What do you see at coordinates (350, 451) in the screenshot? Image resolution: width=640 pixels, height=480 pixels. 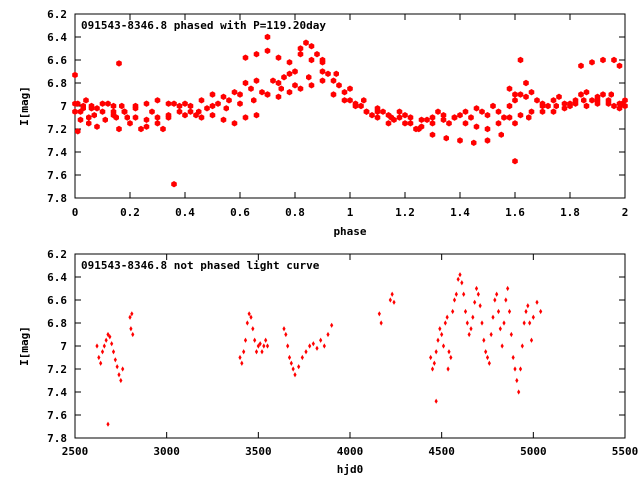 I see `x-tick-label: 4000` at bounding box center [350, 451].